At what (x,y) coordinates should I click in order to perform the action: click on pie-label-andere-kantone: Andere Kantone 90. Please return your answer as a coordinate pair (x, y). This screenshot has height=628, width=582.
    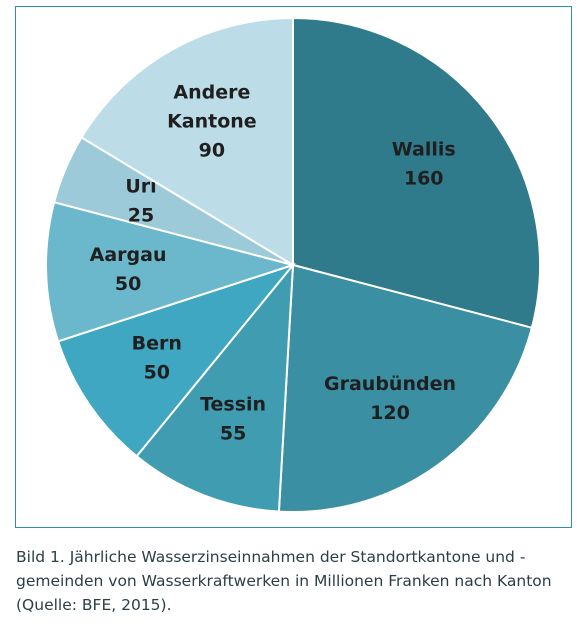
    Looking at the image, I should click on (212, 121).